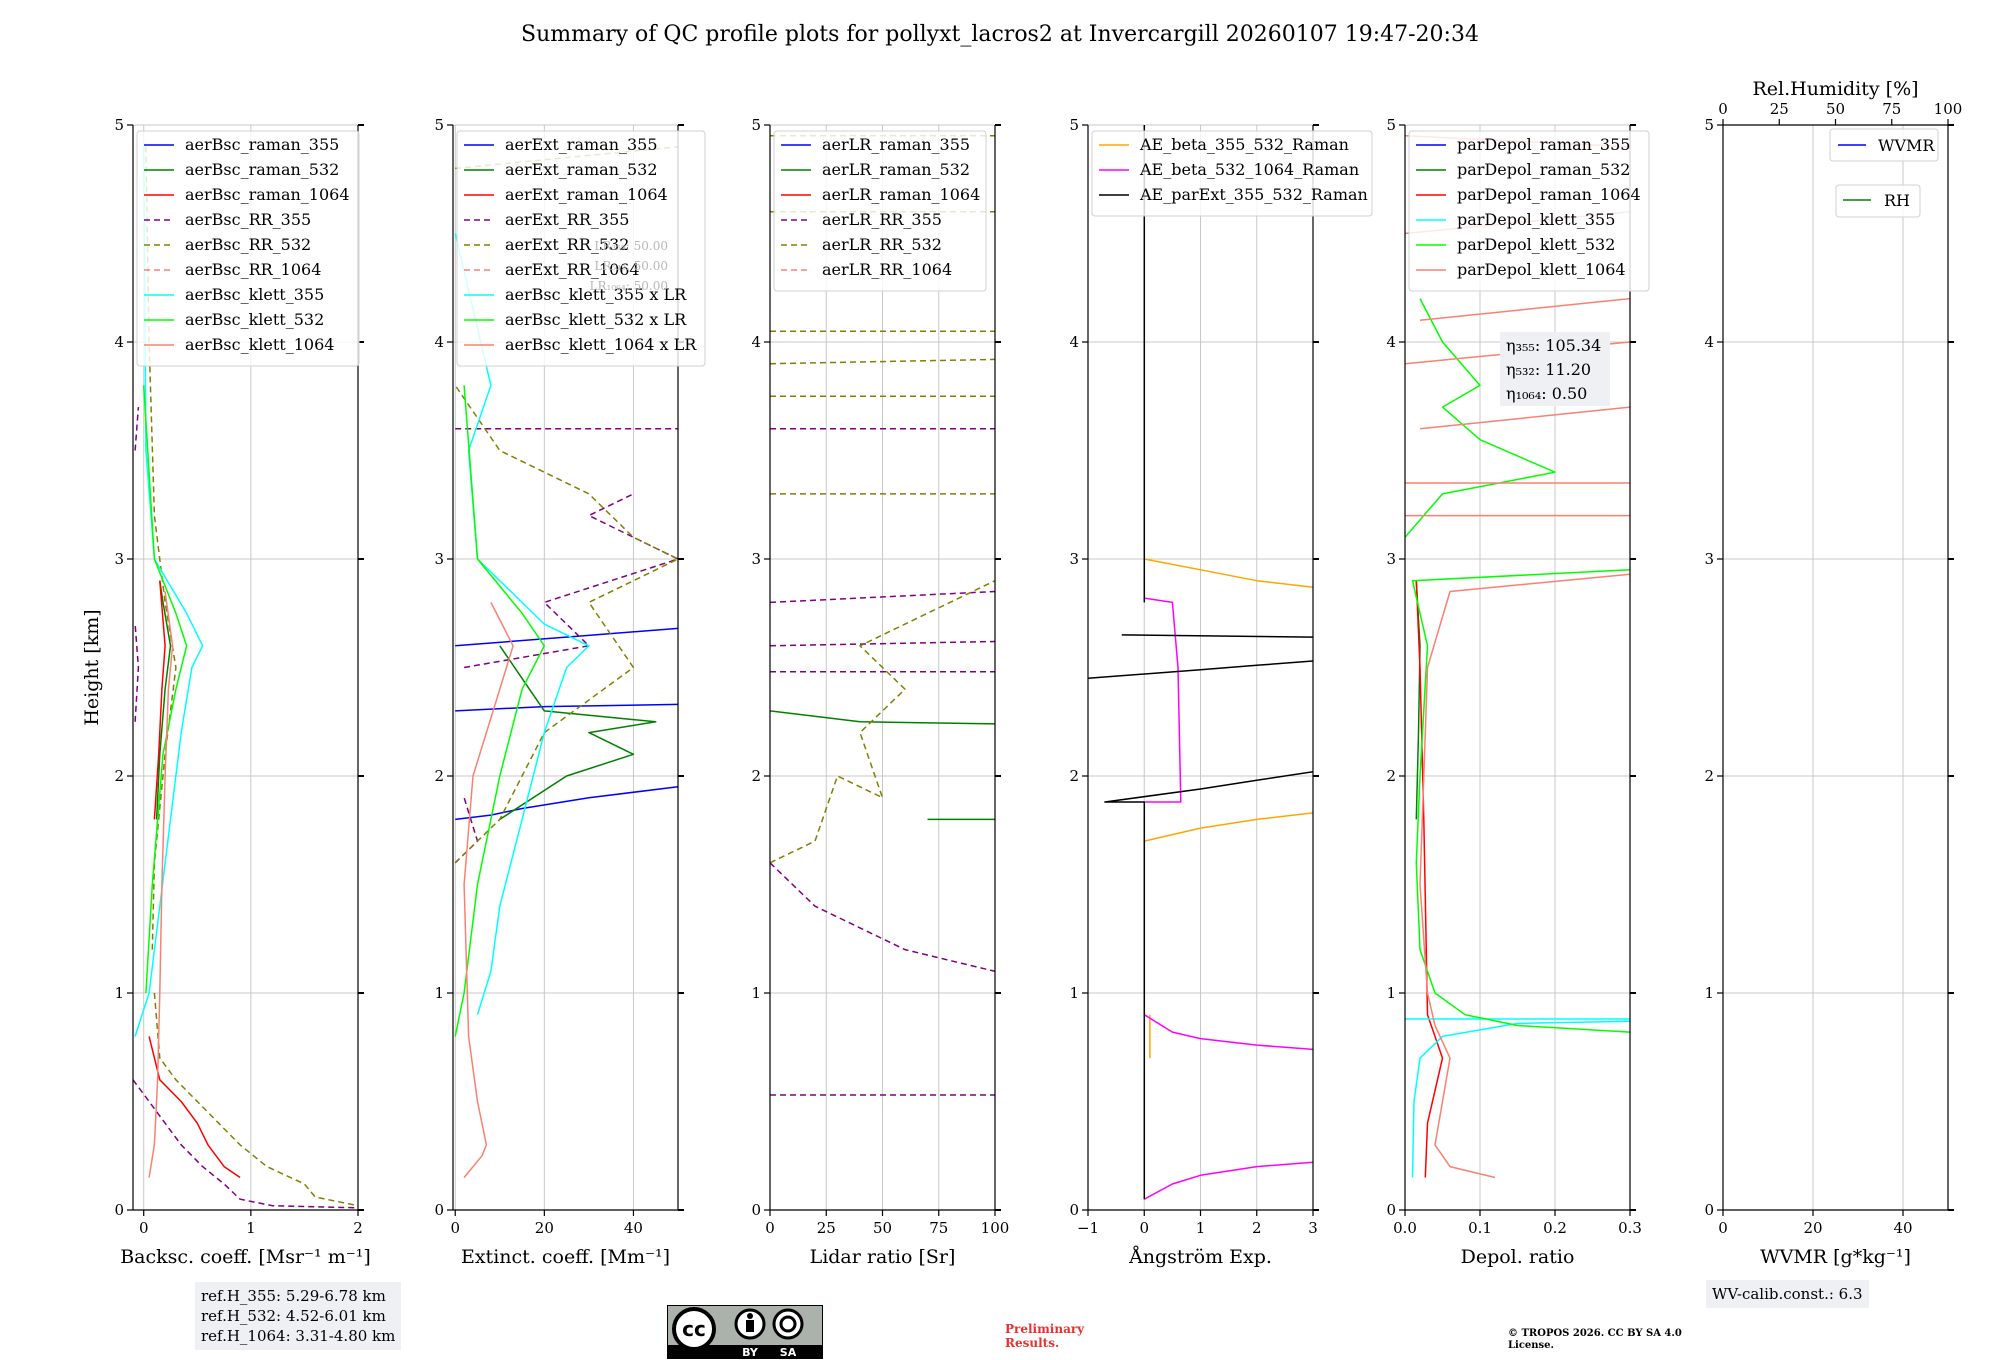 The image size is (2000, 1360). Describe the element at coordinates (1541, 269) in the screenshot. I see `legend-label-depol-5: parDepol_klett_1064` at that location.